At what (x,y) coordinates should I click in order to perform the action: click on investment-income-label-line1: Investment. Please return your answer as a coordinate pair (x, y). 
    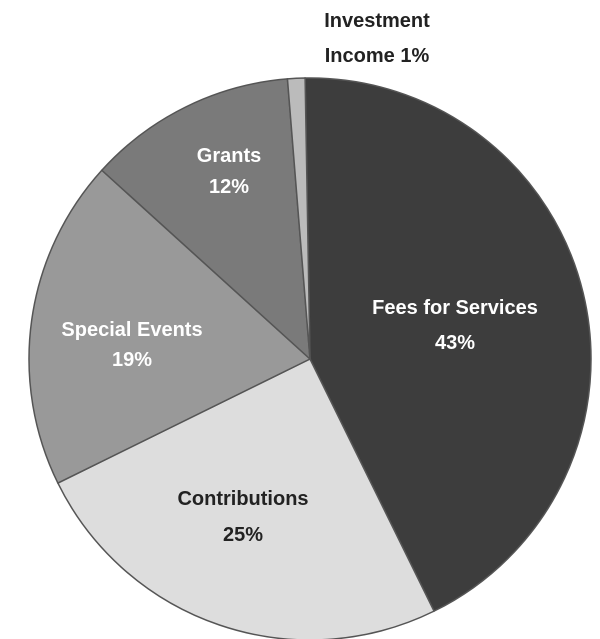
    Looking at the image, I should click on (377, 21).